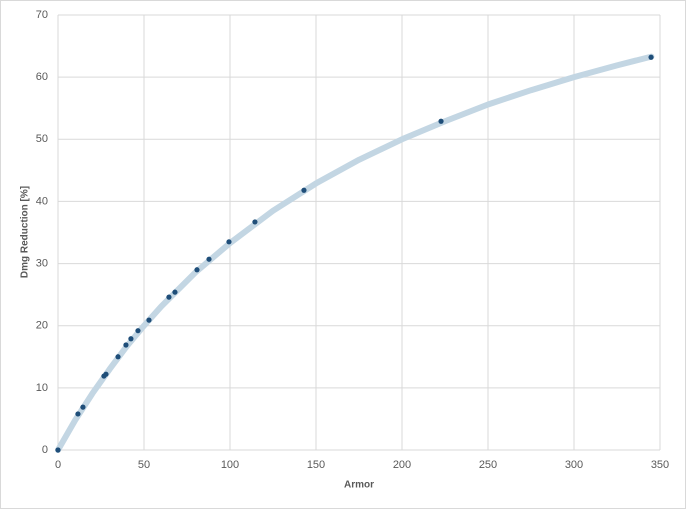 Image resolution: width=686 pixels, height=509 pixels. Describe the element at coordinates (58, 465) in the screenshot. I see `x-tick-label: 0` at that location.